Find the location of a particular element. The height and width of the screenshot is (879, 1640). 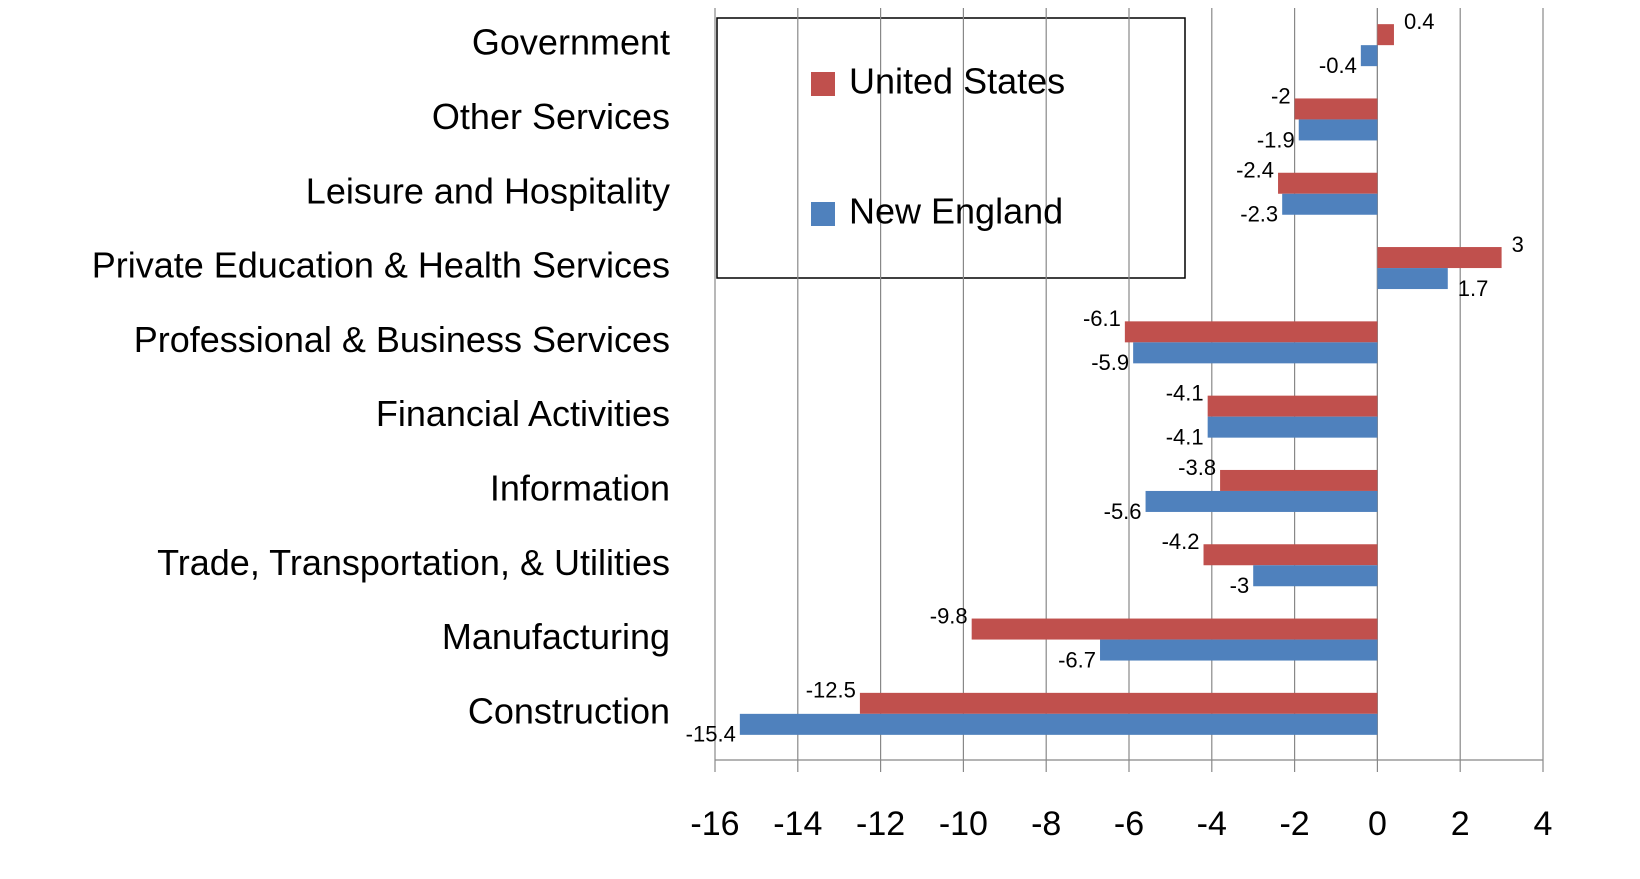

data-label: -2 is located at coordinates (1281, 95).